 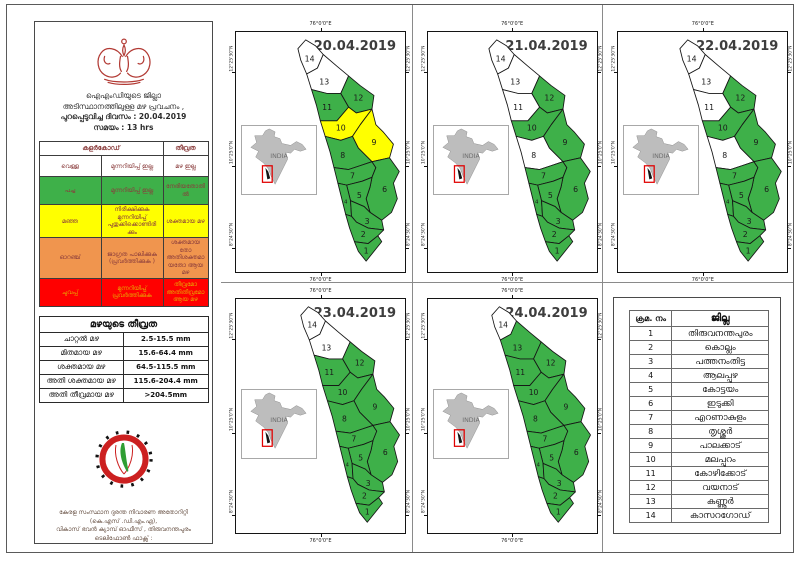 I want to click on ksdma-logo, so click(x=123, y=459).